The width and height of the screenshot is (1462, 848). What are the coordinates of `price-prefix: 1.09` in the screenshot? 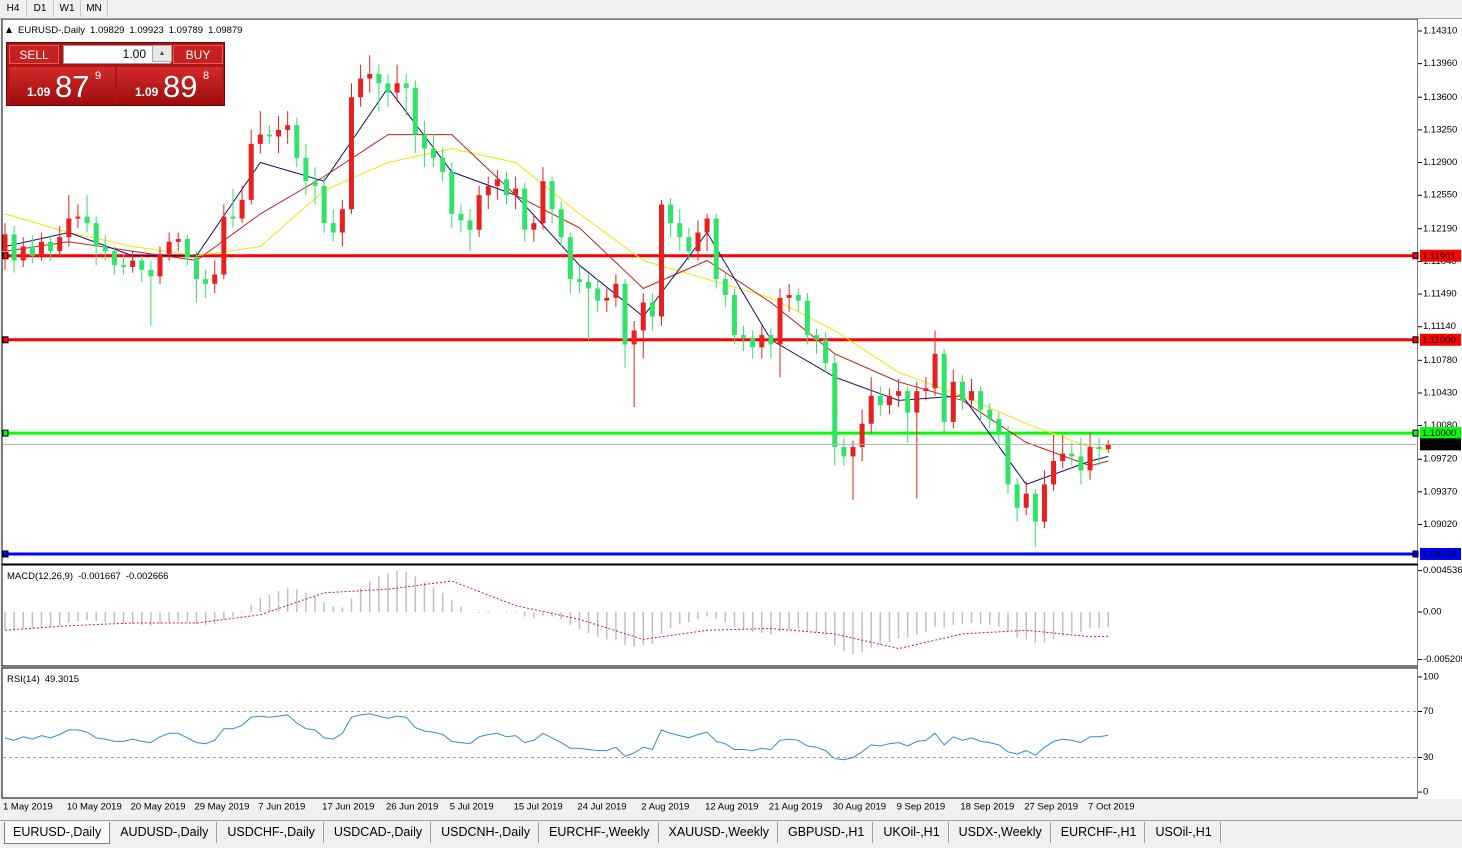 It's located at (147, 92).